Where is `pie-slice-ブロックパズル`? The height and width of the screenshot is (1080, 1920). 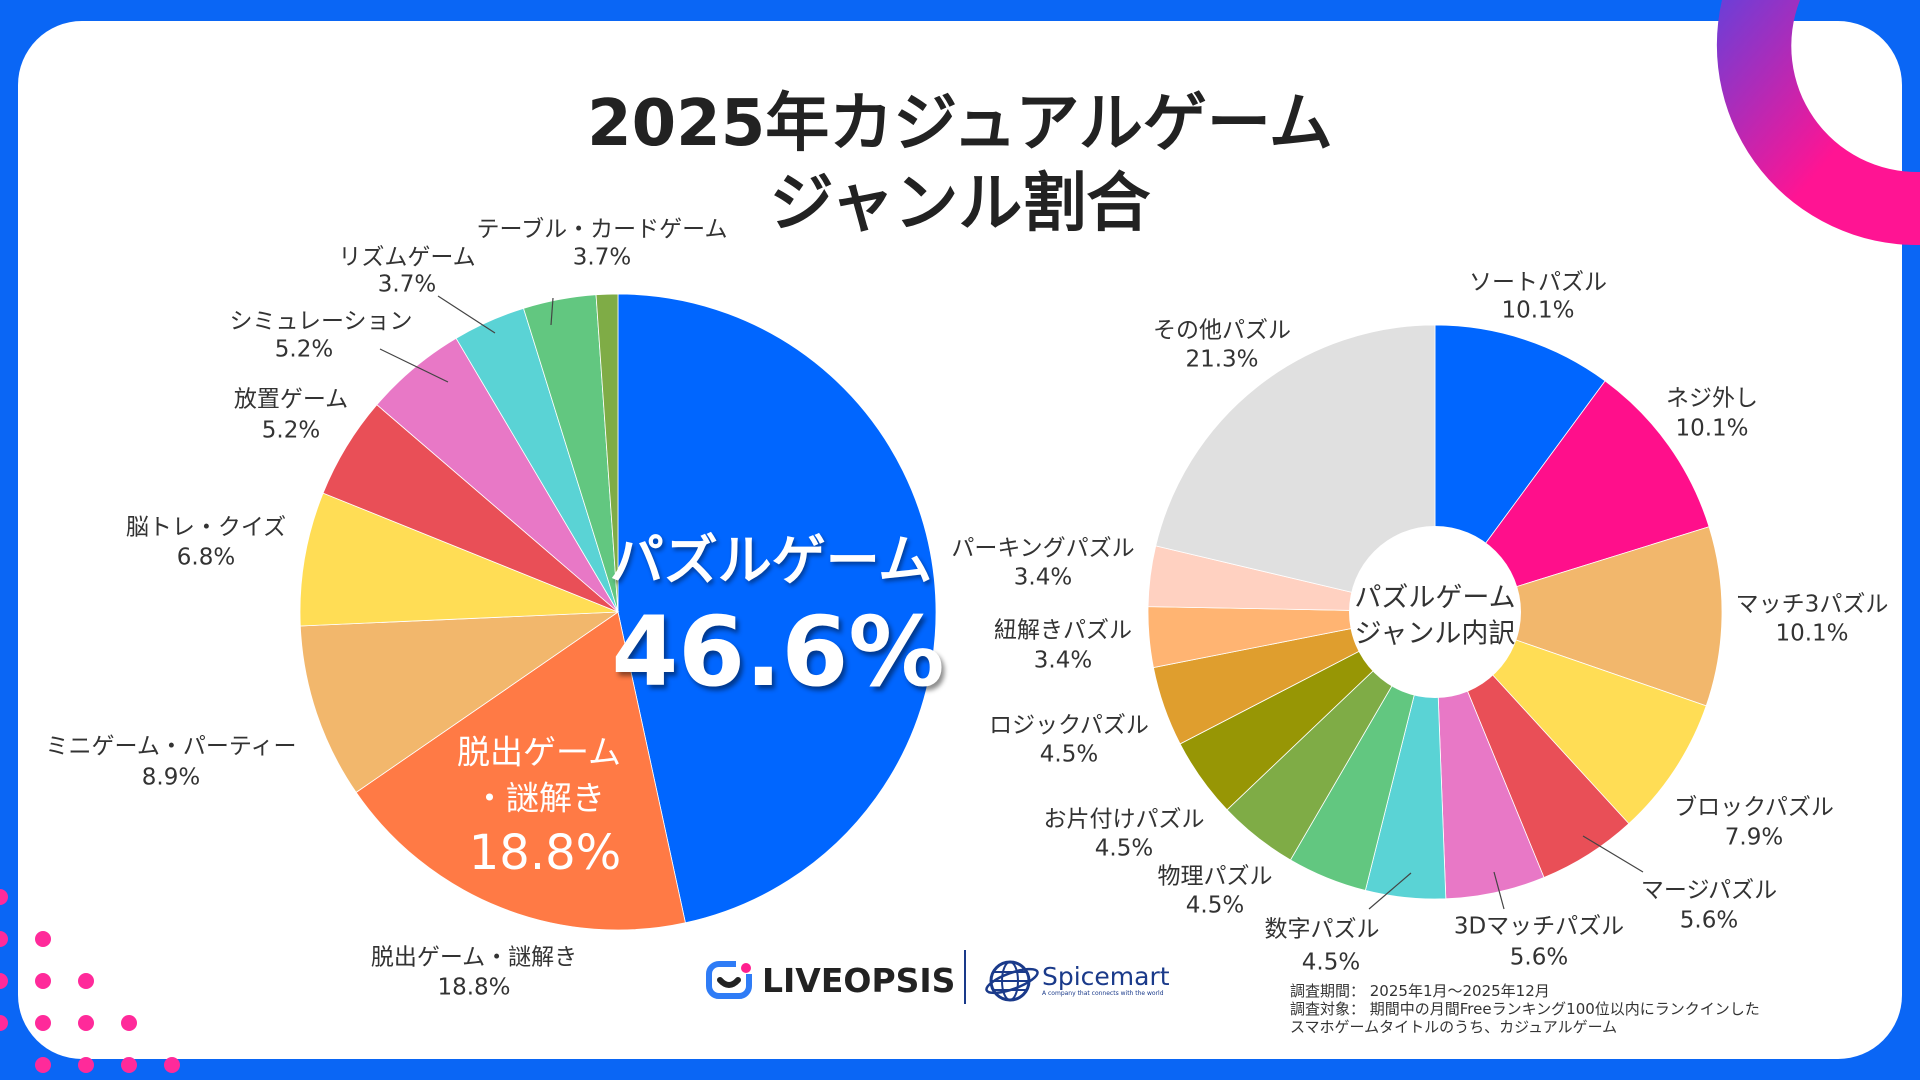
pie-slice-ブロックパズル is located at coordinates (1570, 718).